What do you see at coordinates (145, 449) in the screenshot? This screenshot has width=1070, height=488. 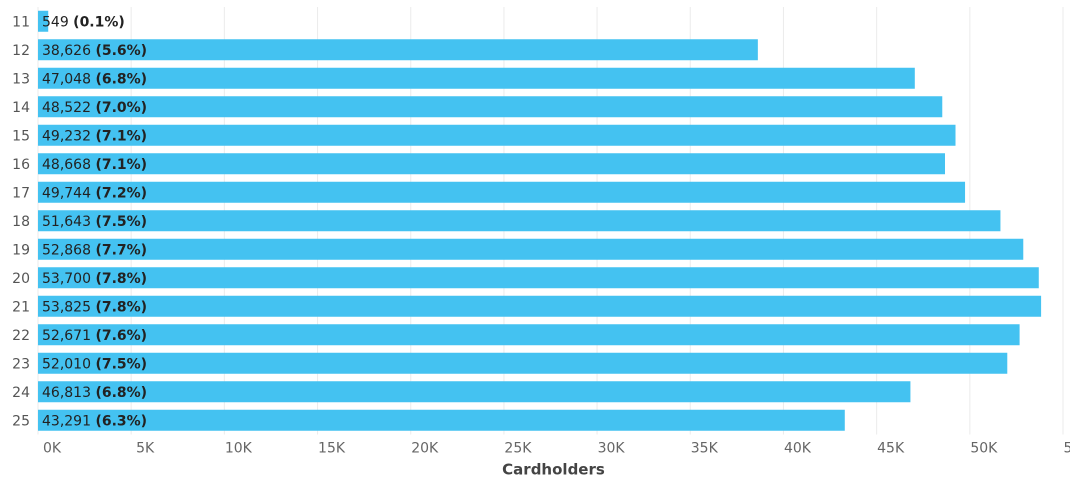 I see `x-tick-label-5K: 5K` at bounding box center [145, 449].